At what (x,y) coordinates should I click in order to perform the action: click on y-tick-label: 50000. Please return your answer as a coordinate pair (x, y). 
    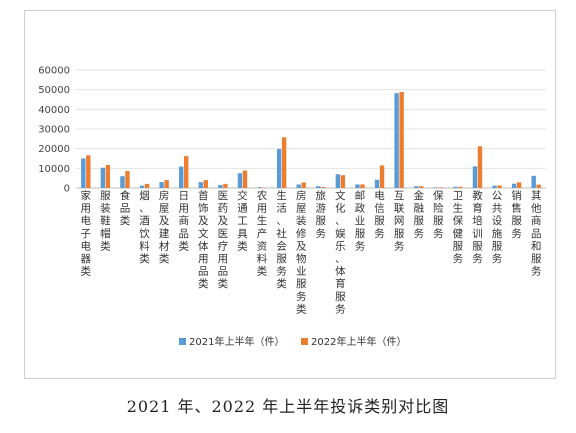
    Looking at the image, I should click on (54, 90).